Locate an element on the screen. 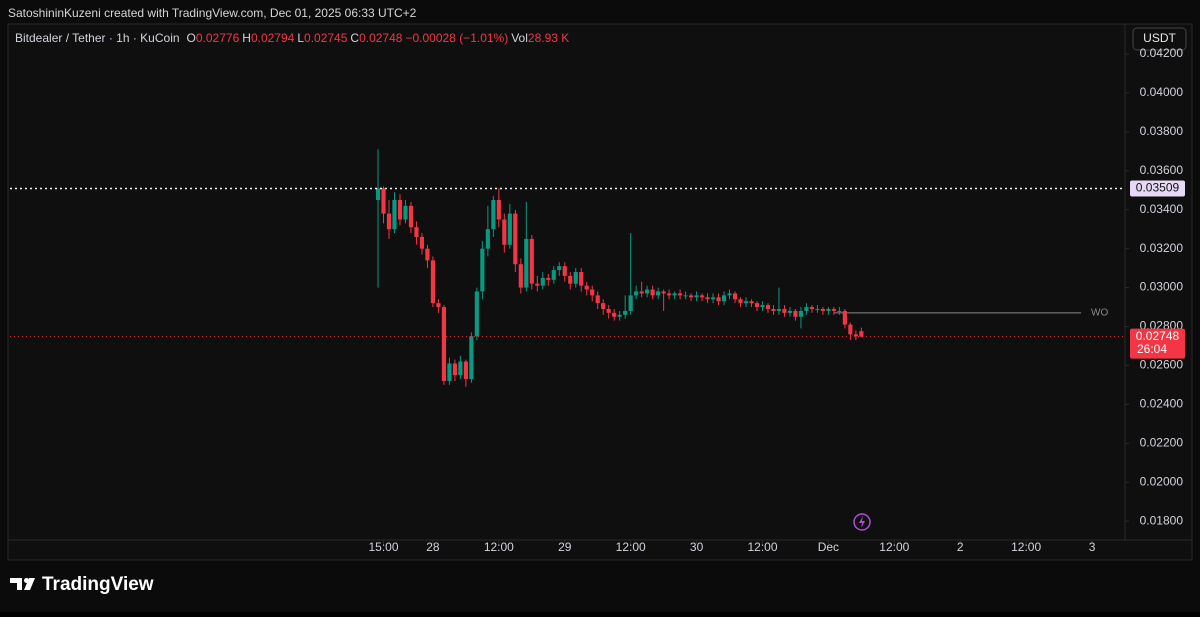 This screenshot has height=617, width=1200. x-tick-label: Dec is located at coordinates (828, 547).